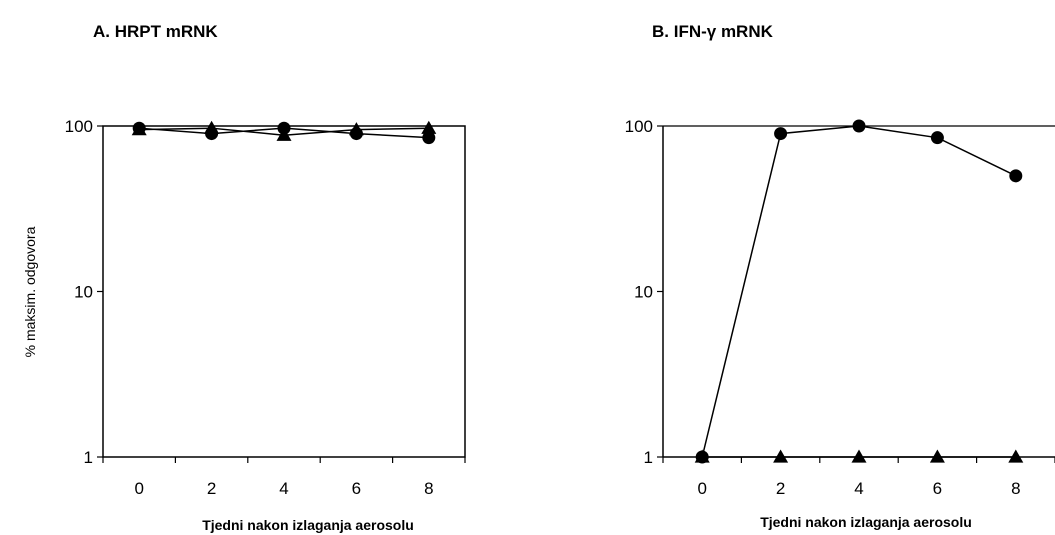 The height and width of the screenshot is (535, 1055). Describe the element at coordinates (30, 291) in the screenshot. I see `y-axis-label-a: % maksim. odgovora` at that location.